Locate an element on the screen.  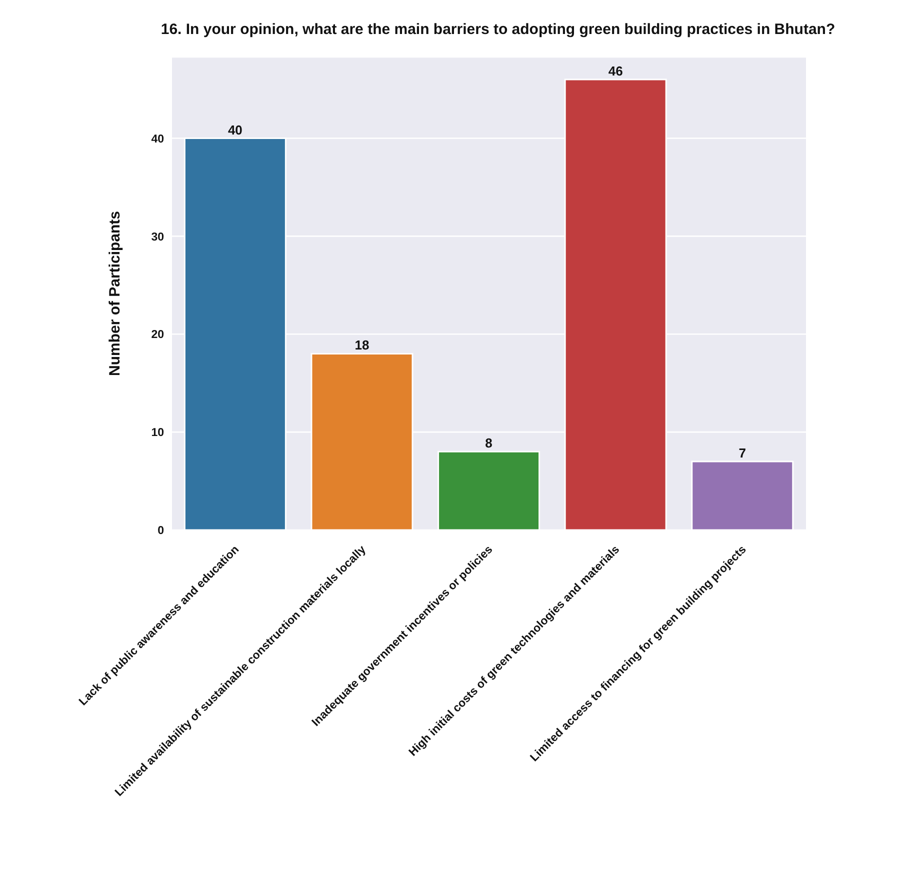
data-label: 18 is located at coordinates (362, 345).